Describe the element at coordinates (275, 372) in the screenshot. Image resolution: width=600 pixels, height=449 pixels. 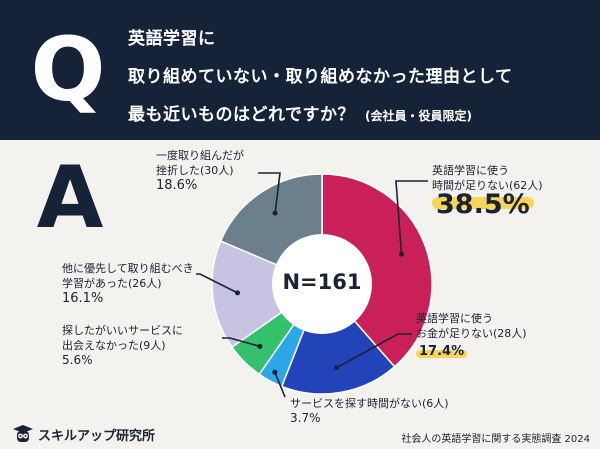
I see `leader-no-search-time-dot` at that location.